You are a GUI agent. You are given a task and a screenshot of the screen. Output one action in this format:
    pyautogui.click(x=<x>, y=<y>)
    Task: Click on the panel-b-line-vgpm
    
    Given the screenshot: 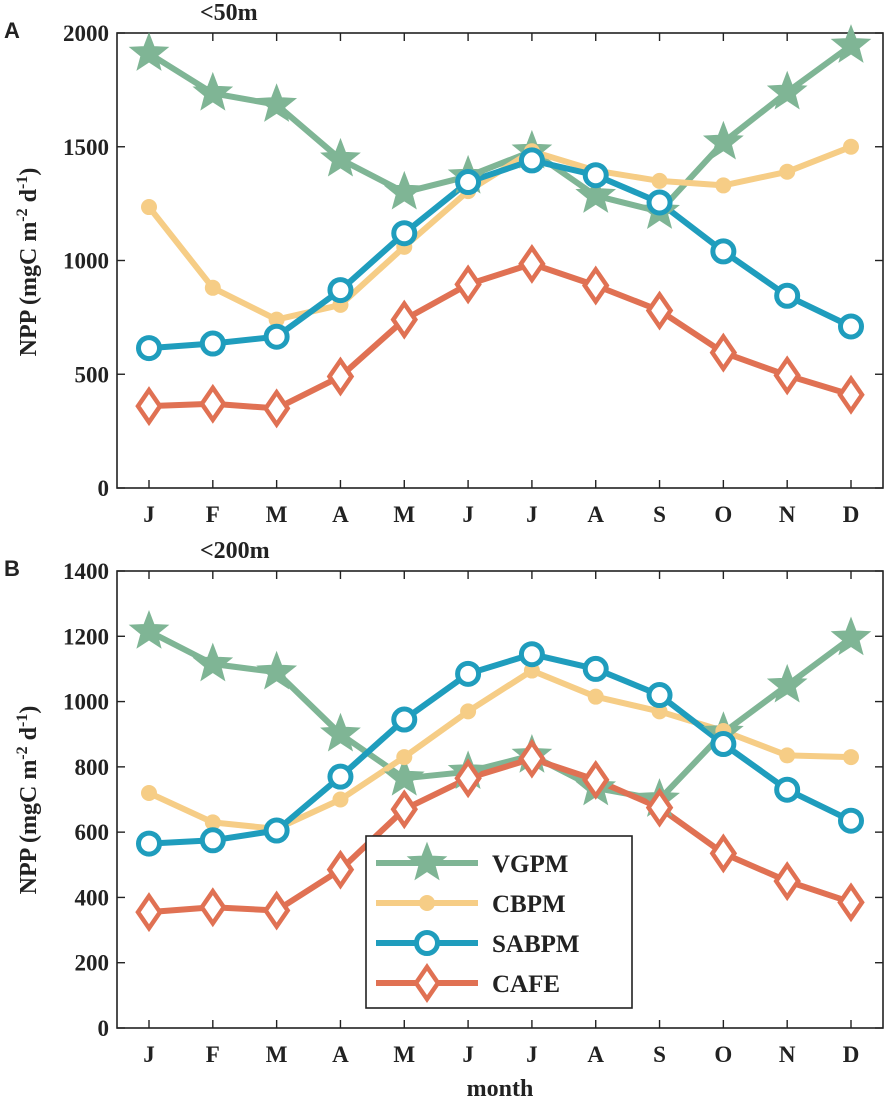 What is the action you would take?
    pyautogui.click(x=500, y=715)
    